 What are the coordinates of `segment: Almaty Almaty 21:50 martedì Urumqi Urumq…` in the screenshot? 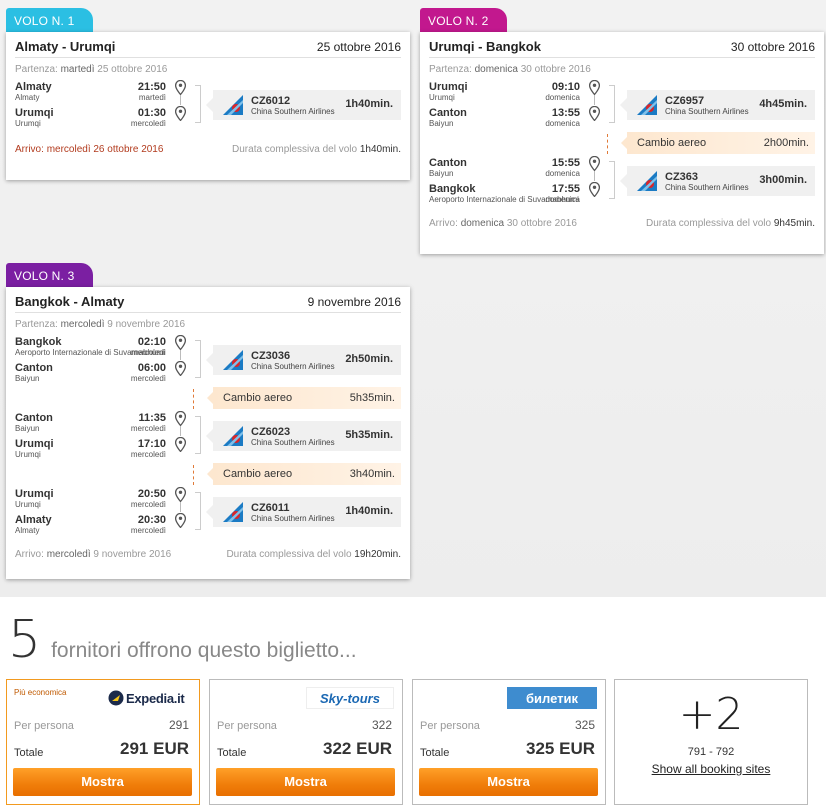 It's located at (208, 106).